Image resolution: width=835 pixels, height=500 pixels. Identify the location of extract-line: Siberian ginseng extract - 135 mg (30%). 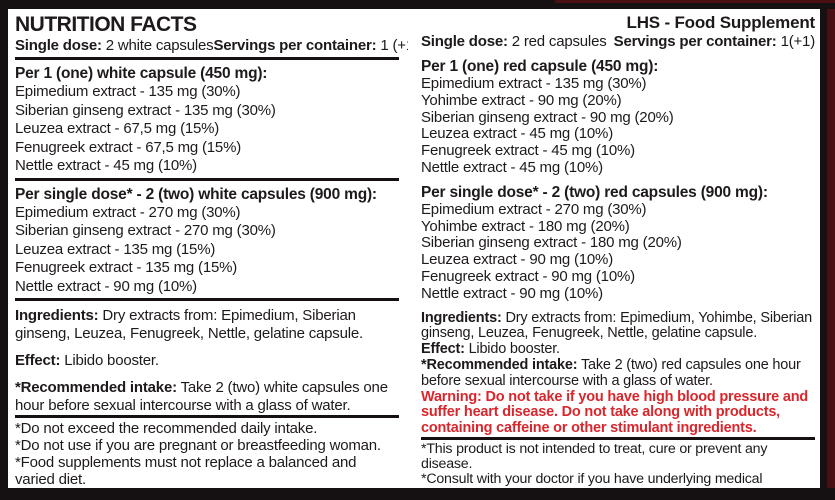
(145, 110).